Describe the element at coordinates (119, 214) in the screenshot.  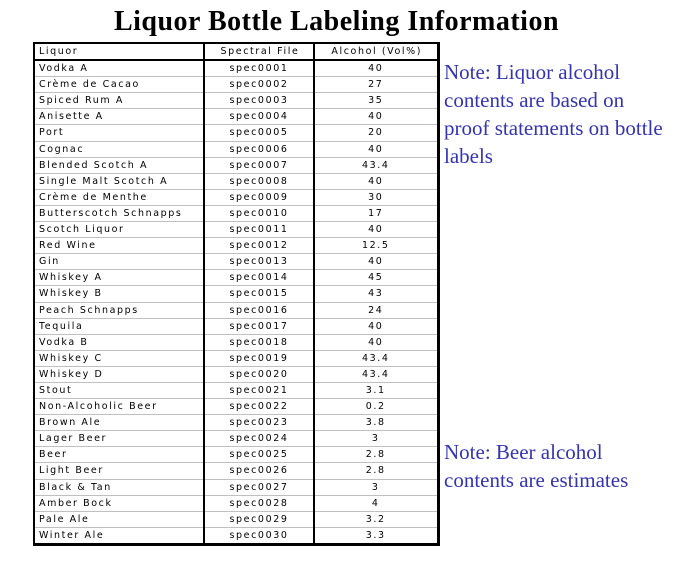
I see `cell-liquor: Butterscotch Schnapps` at that location.